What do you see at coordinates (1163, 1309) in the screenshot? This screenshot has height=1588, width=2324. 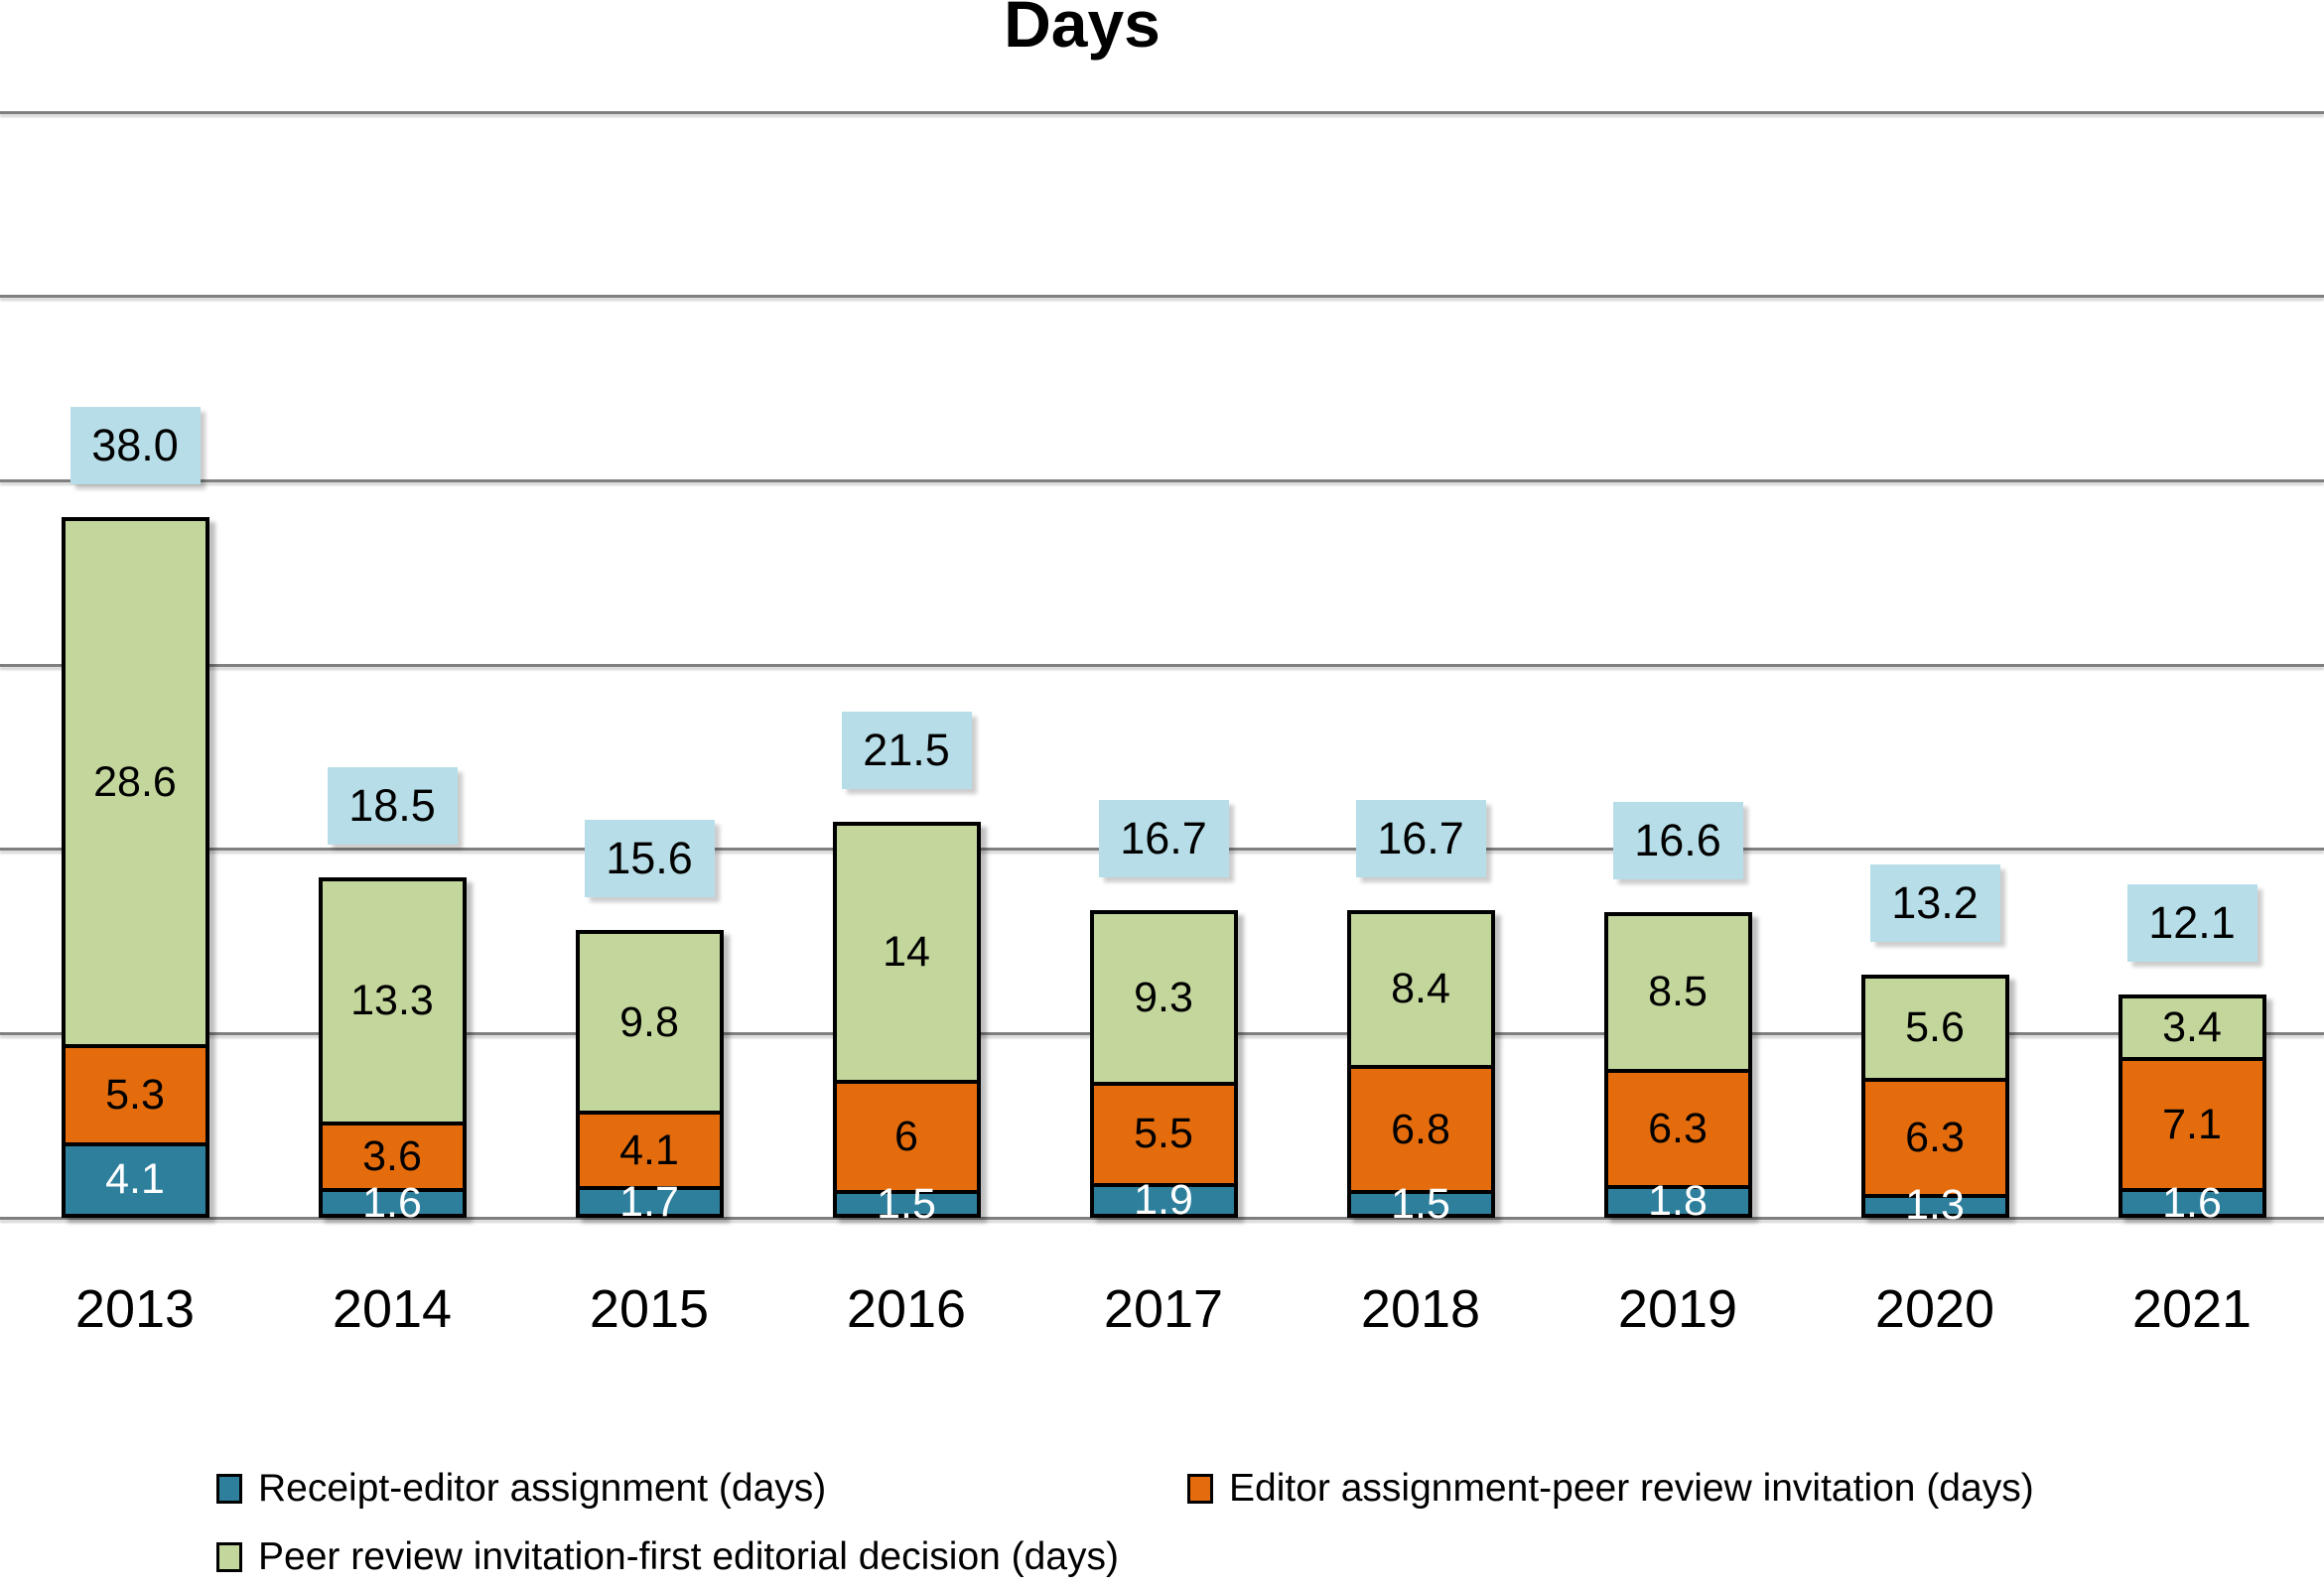 I see `year-label-2017: 2017` at bounding box center [1163, 1309].